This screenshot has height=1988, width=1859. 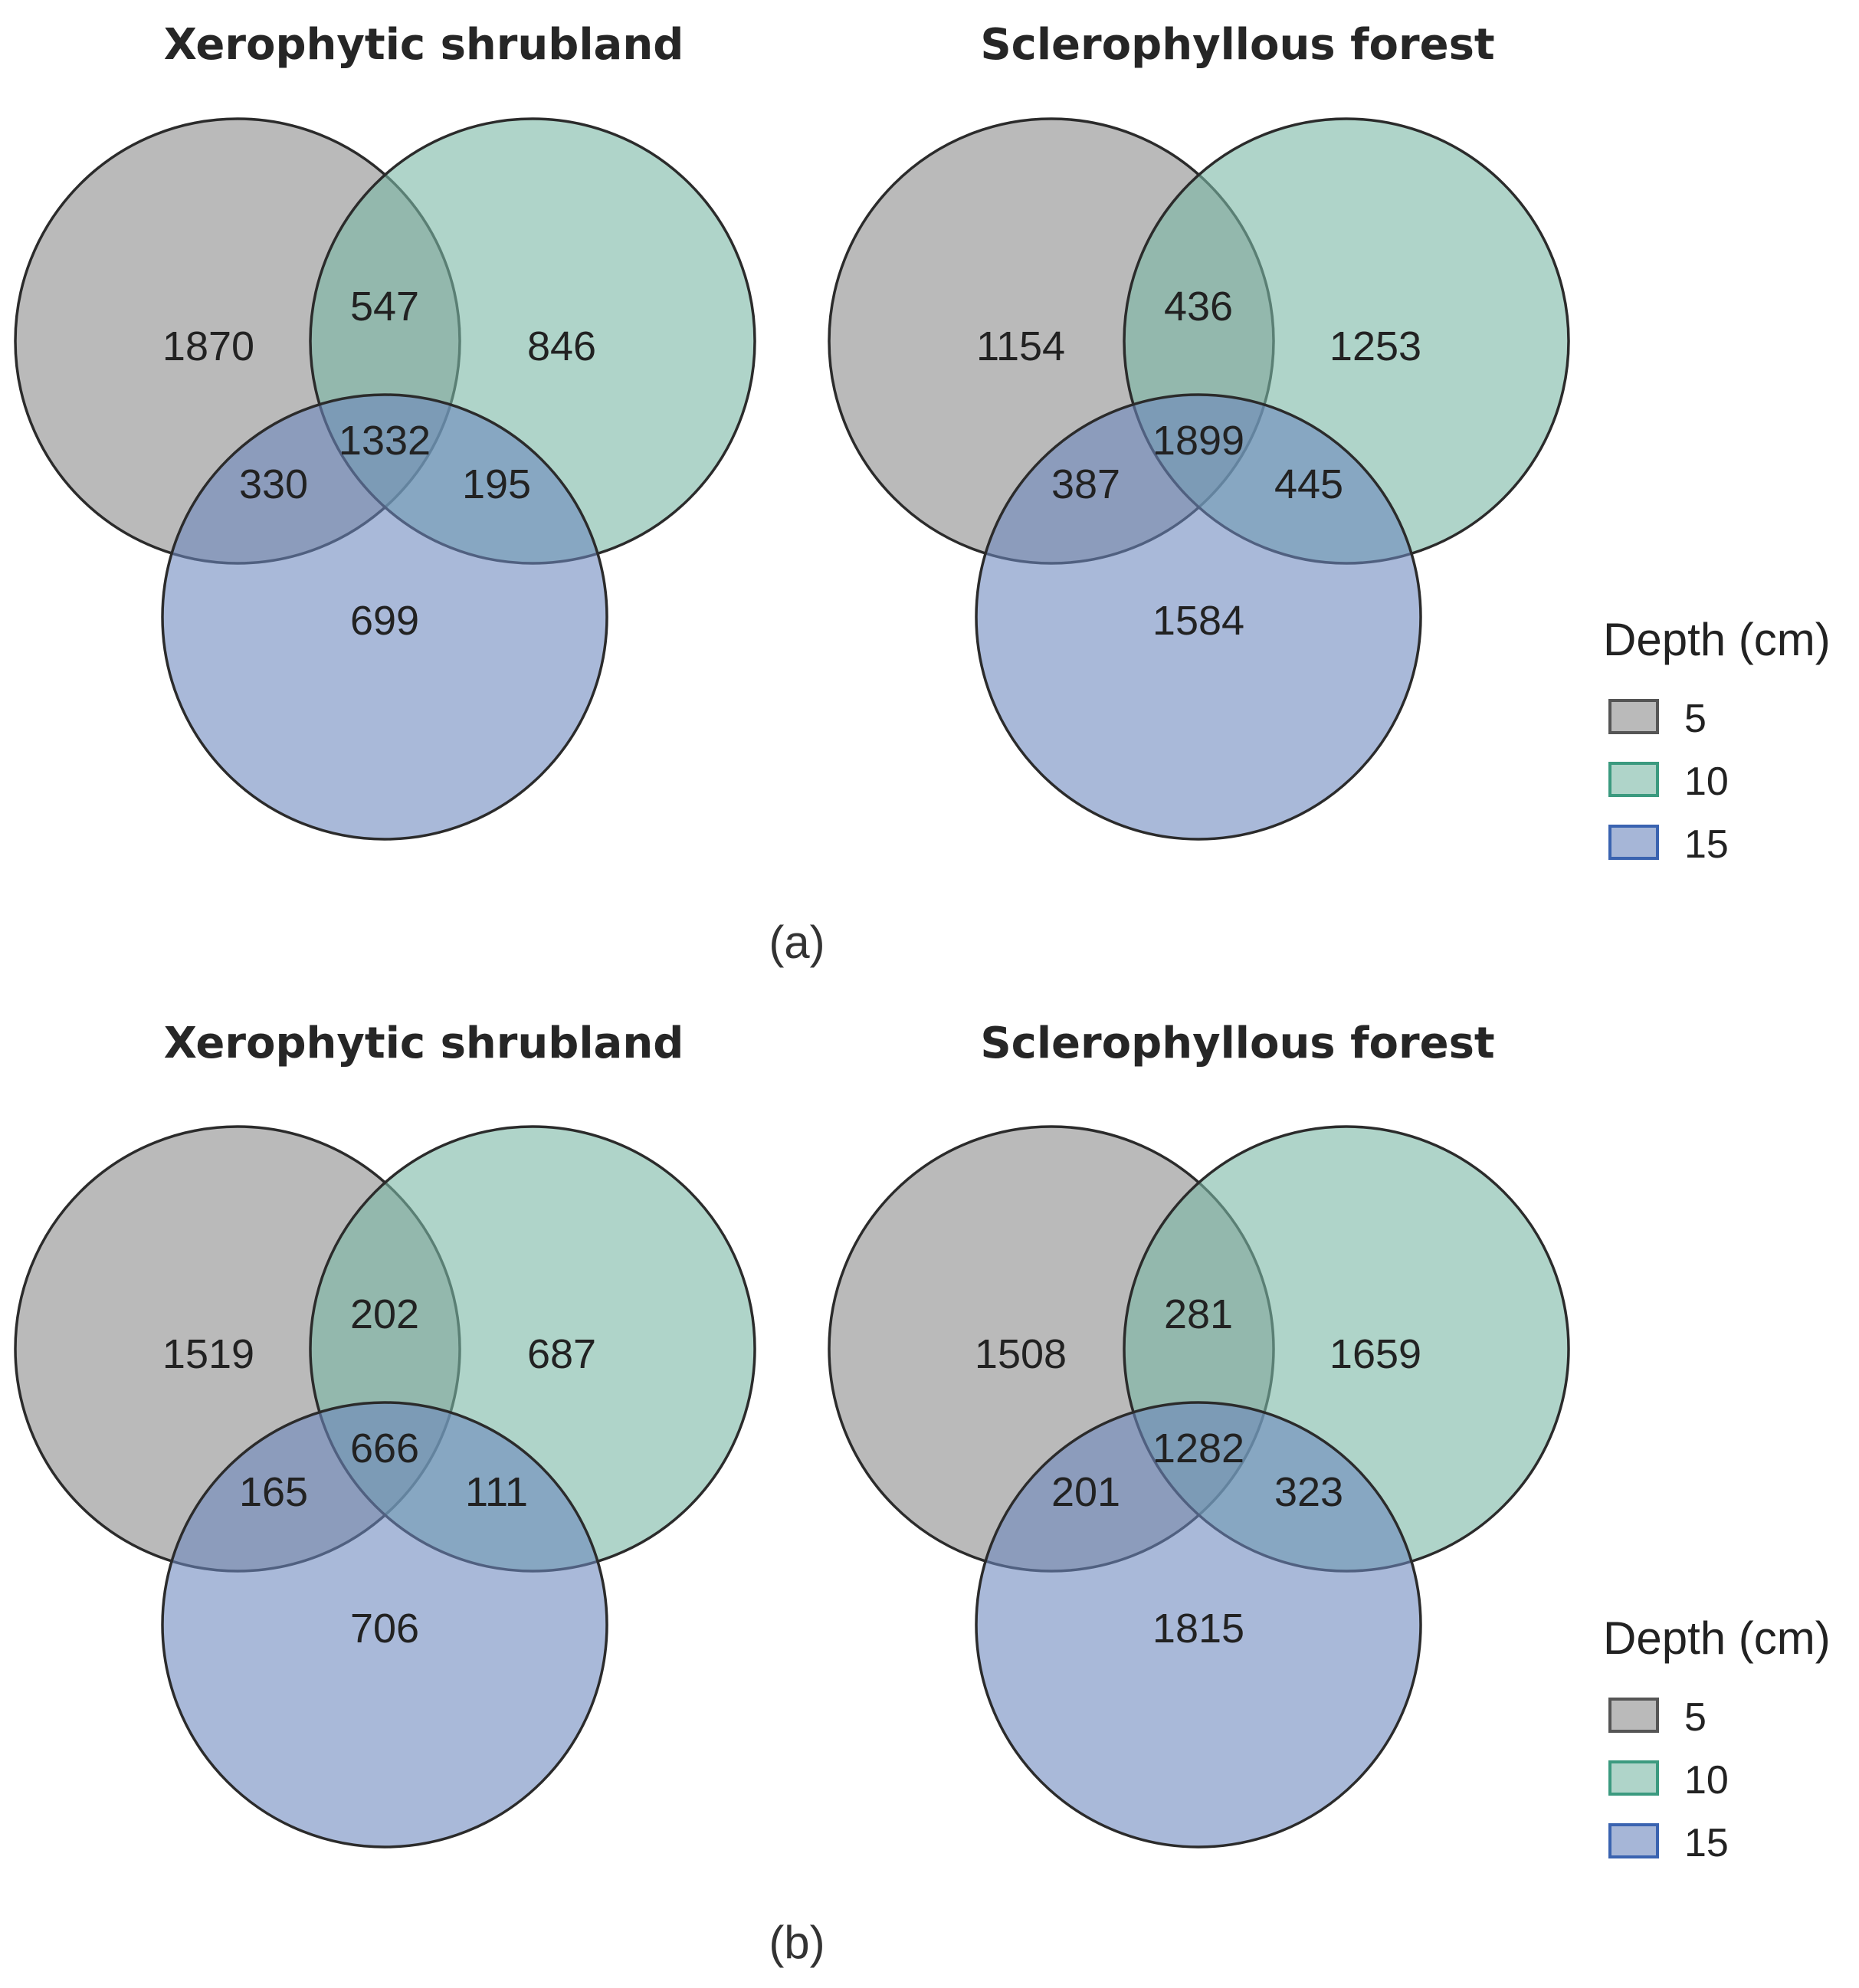 What do you see at coordinates (384, 307) in the screenshot?
I see `count-5-10: 547` at bounding box center [384, 307].